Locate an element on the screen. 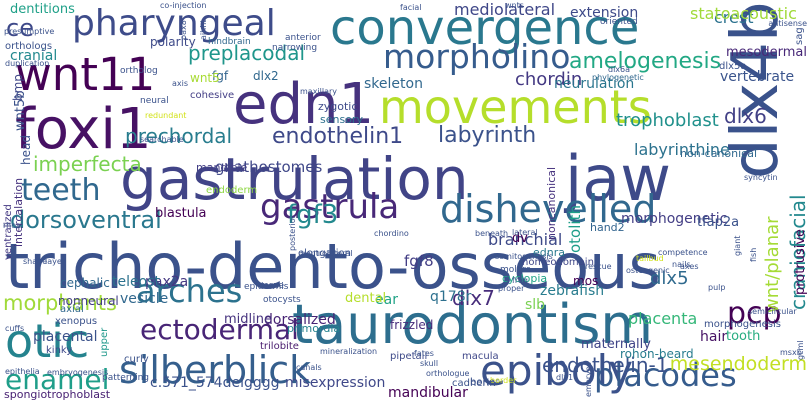 This screenshot has width=808, height=404. cloud-word: nails is located at coordinates (681, 264).